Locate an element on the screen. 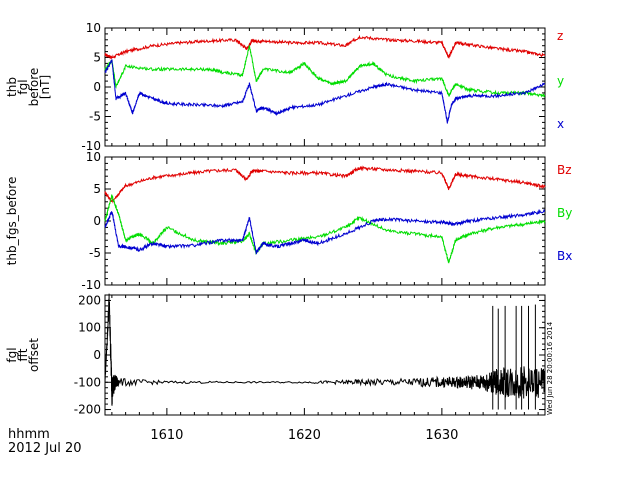  series-line-x is located at coordinates (324, 91).